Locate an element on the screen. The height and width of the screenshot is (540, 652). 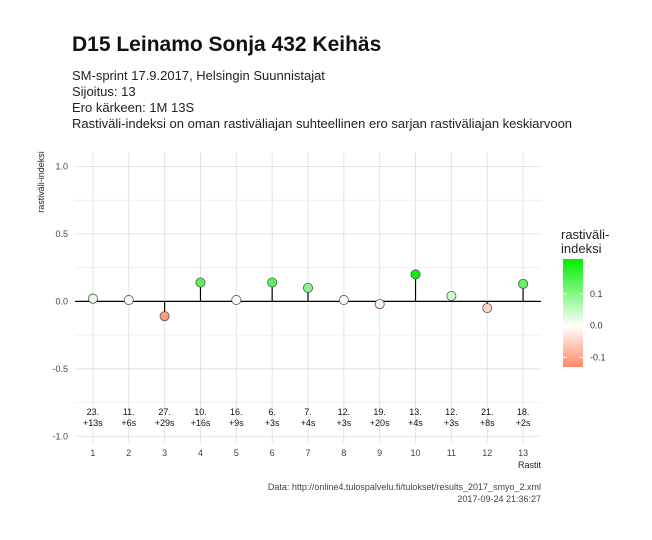
subtitle-line-3: Ero kärkeen: 1M 13S is located at coordinates (133, 107).